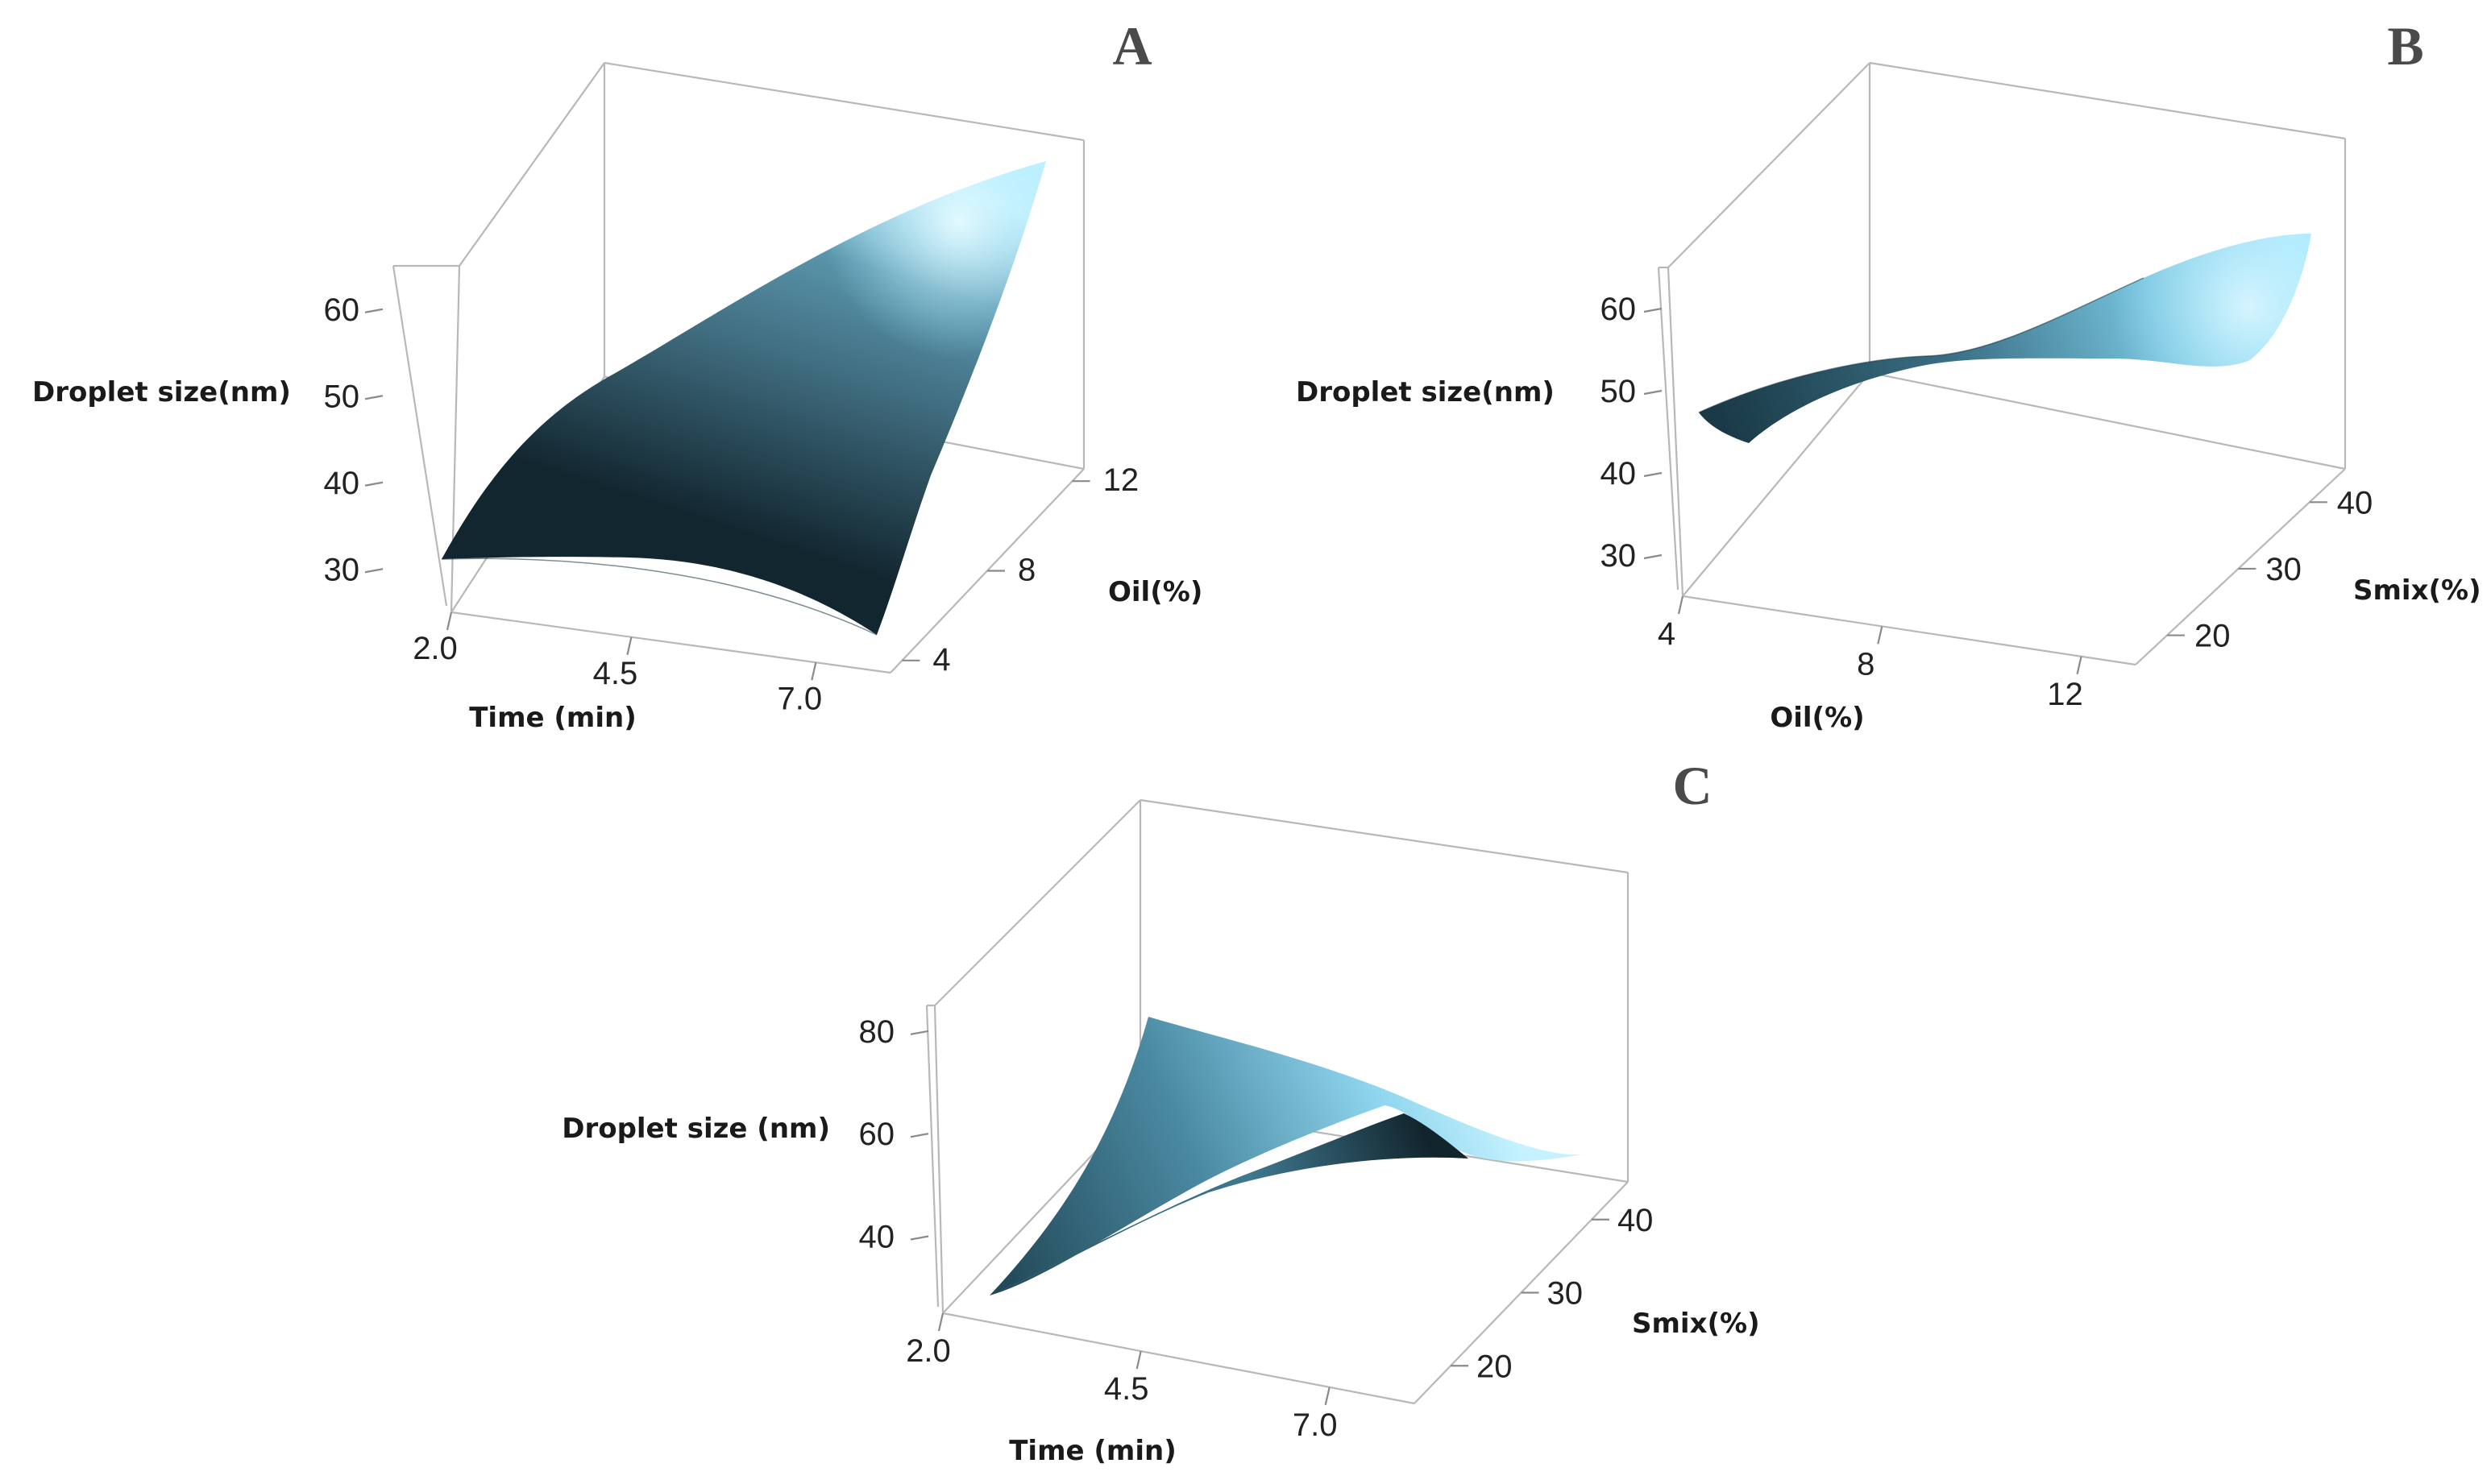  Describe the element at coordinates (1666, 634) in the screenshot. I see `panel-b-x-tick-label: 4` at that location.